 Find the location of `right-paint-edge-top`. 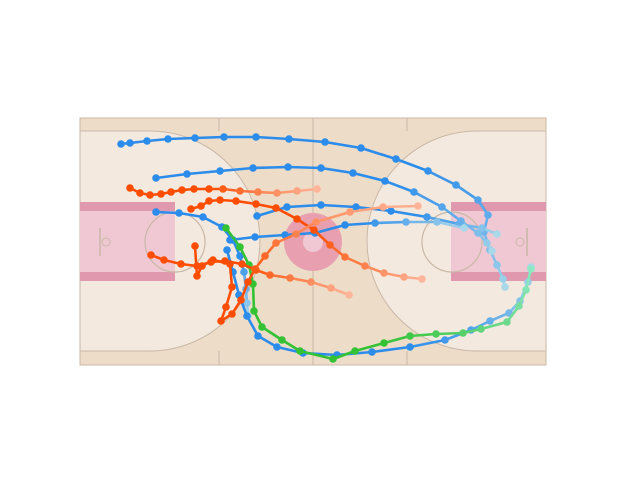

right-paint-edge-top is located at coordinates (498, 206).